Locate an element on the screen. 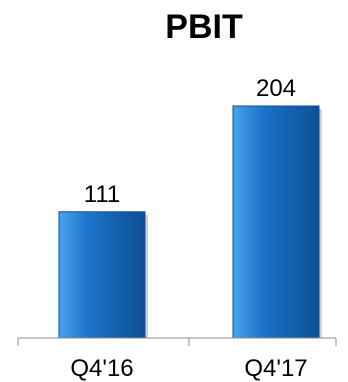  chart-title: PBIT is located at coordinates (204, 27).